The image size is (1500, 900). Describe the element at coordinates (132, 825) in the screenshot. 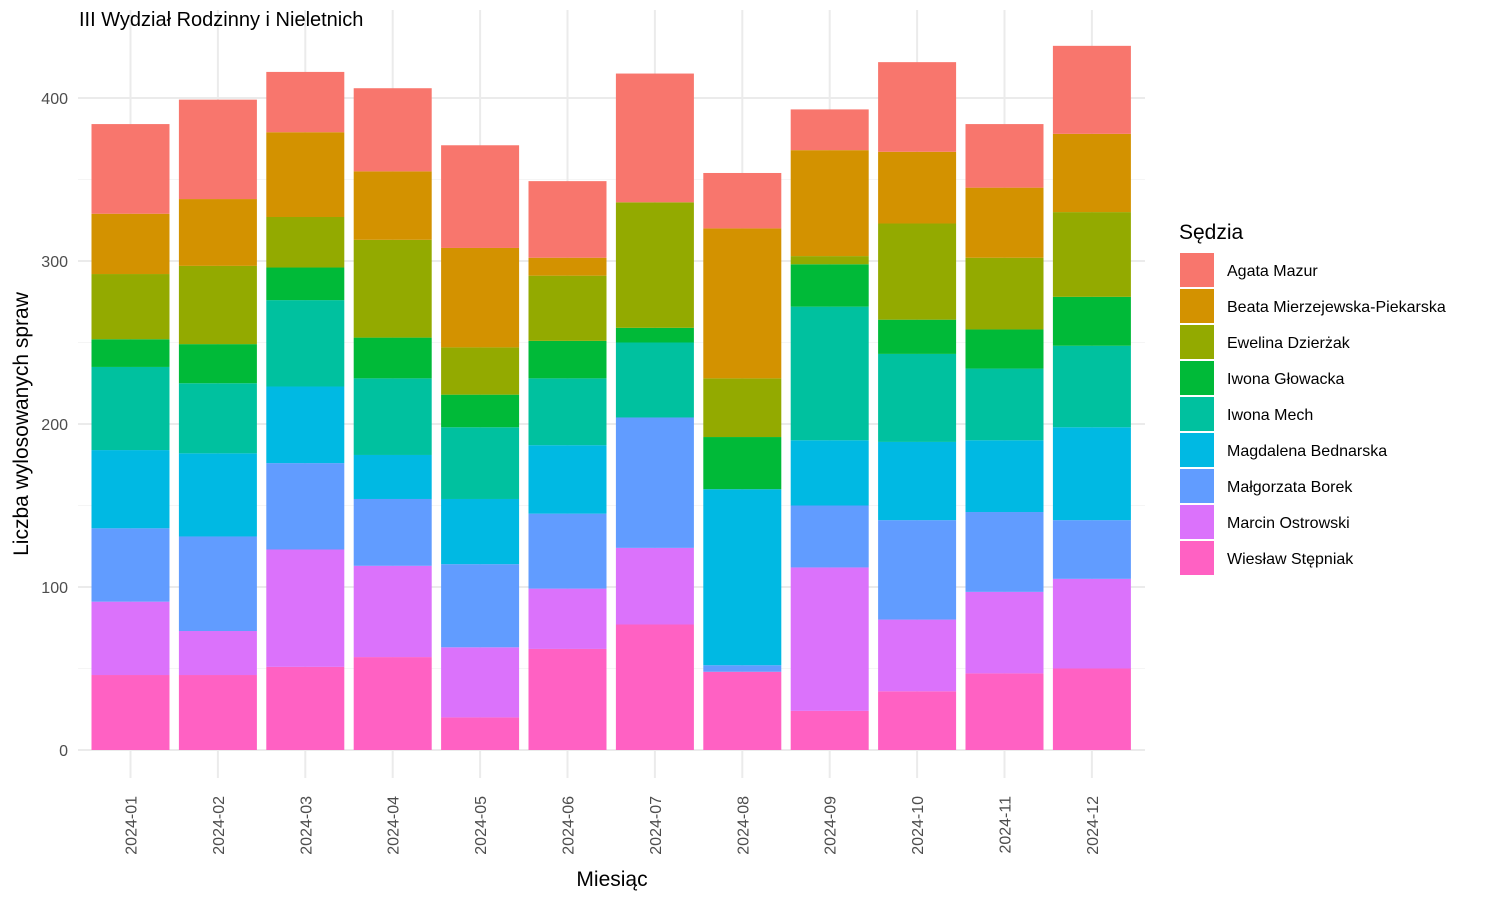

I see `x-tick-label: 2024-01` at that location.